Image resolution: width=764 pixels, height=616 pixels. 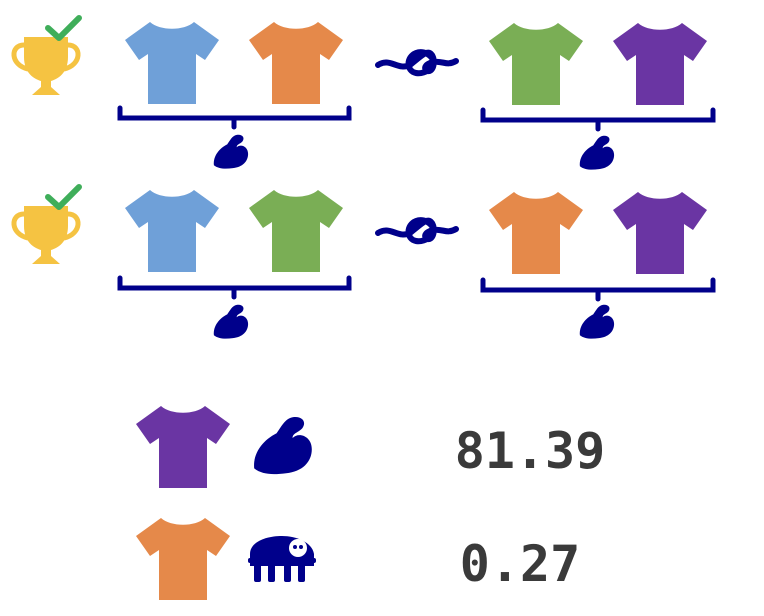 I want to click on sloth-icon, so click(x=282, y=559).